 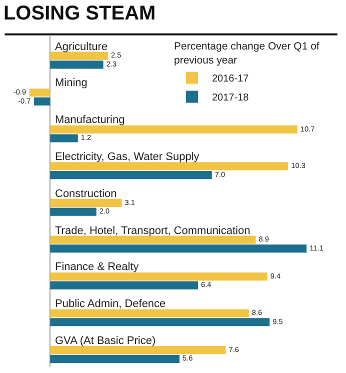 What do you see at coordinates (79, 13) in the screenshot?
I see `chart-title: LOSING STEAM` at bounding box center [79, 13].